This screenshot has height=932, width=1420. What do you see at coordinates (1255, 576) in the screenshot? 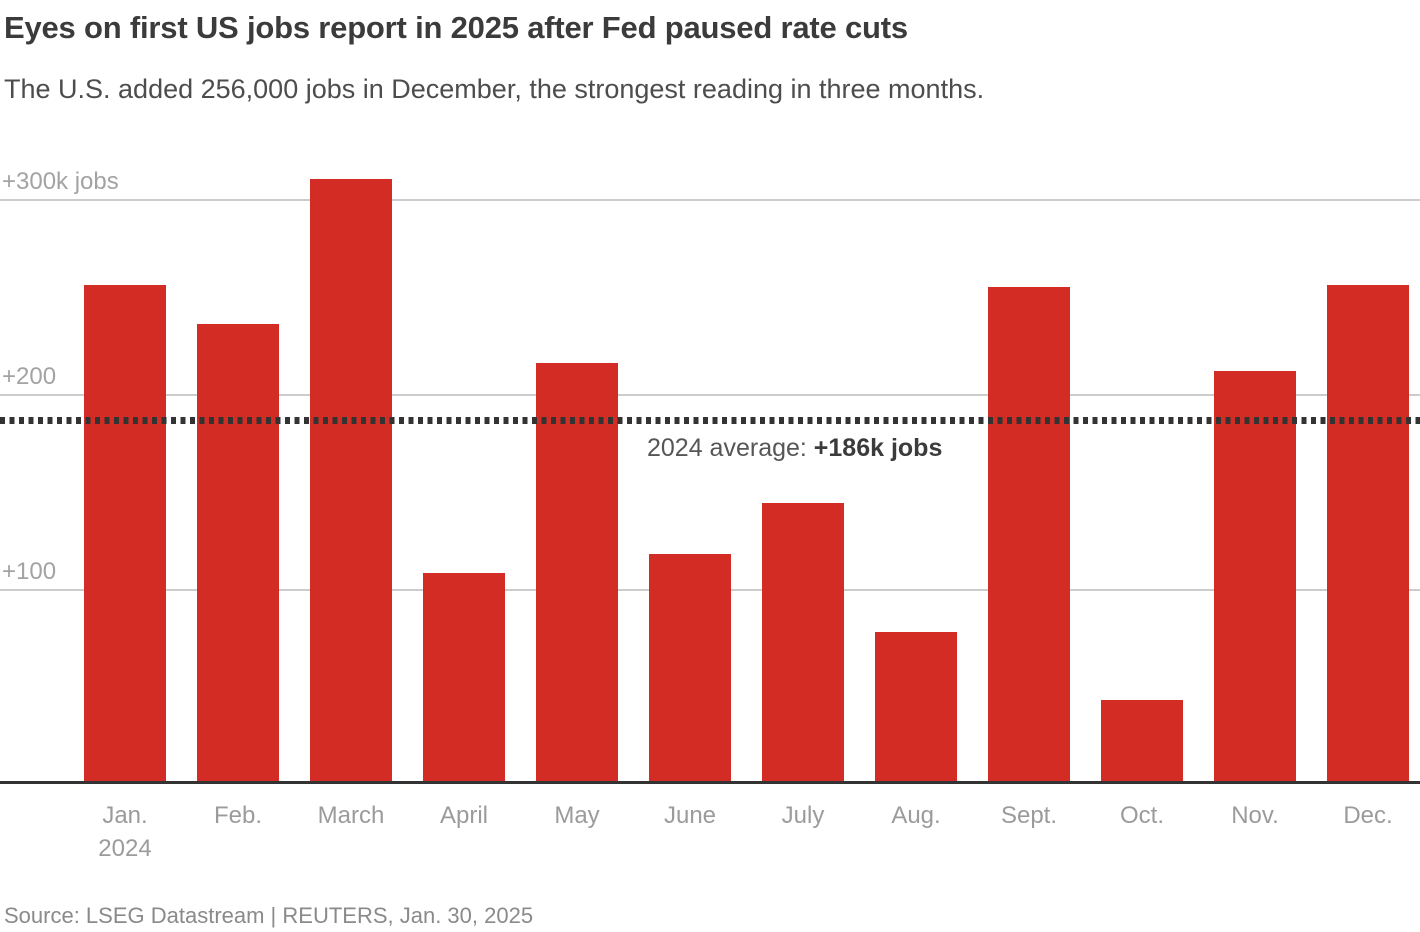
I see `bar-nov` at bounding box center [1255, 576].